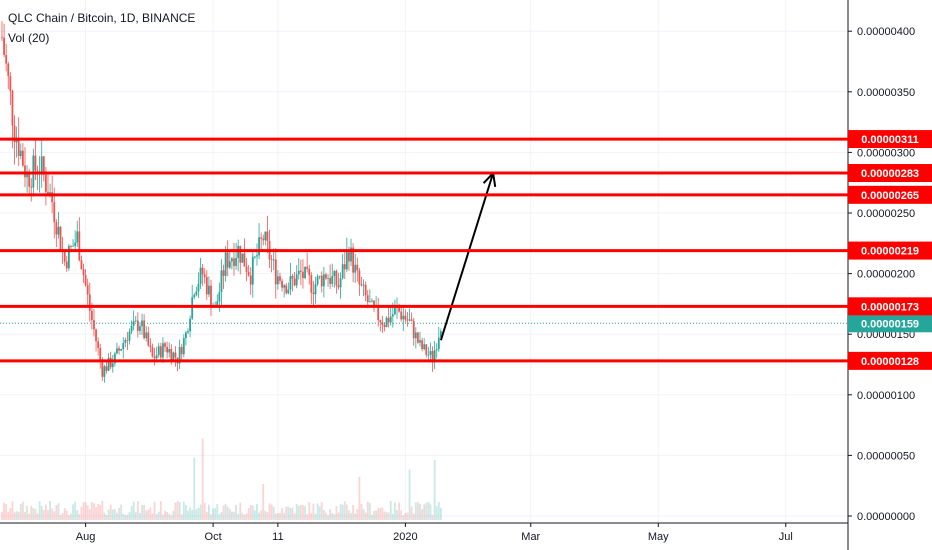  I want to click on price-tick-label: 0.00000250, so click(886, 214).